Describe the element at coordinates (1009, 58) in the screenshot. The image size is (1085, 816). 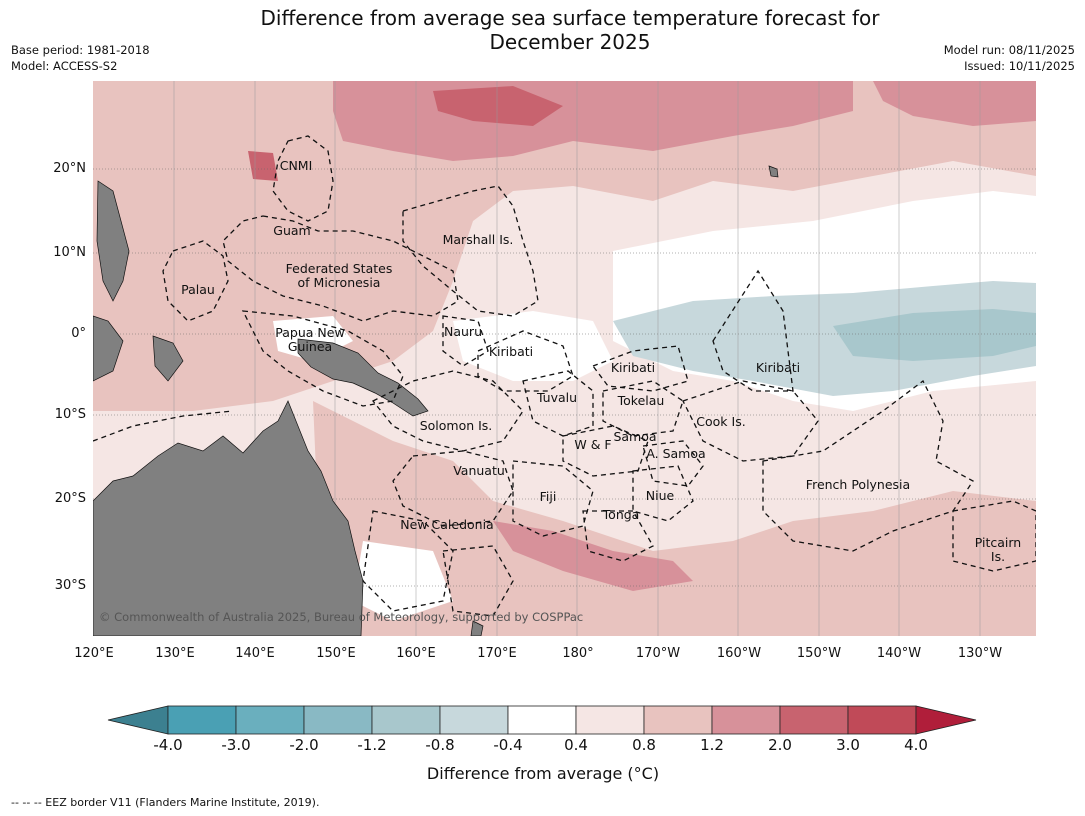
I see `meta-right: Model run: 08/11/2025 Issued: 10/11/2025` at that location.